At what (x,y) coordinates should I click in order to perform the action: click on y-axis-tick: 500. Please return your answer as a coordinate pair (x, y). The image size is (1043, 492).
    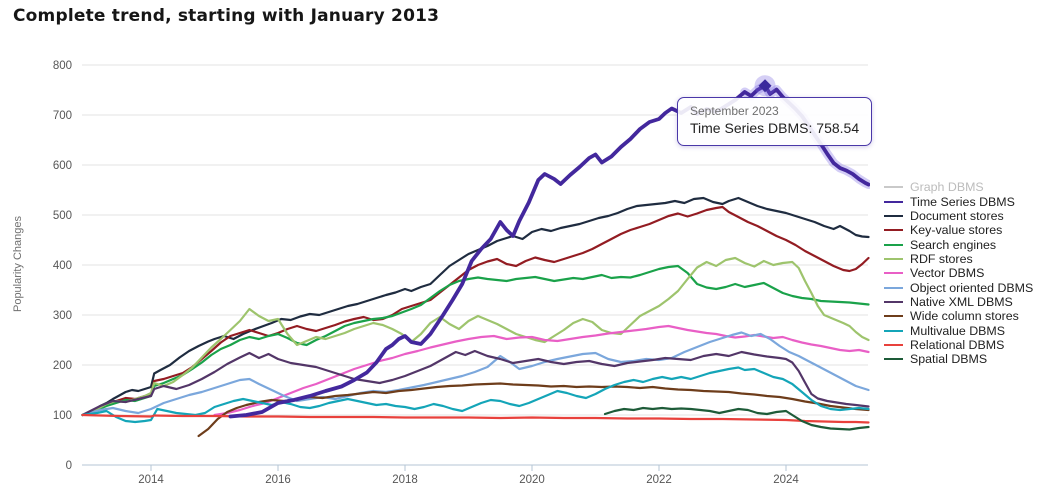
    Looking at the image, I should click on (62, 216).